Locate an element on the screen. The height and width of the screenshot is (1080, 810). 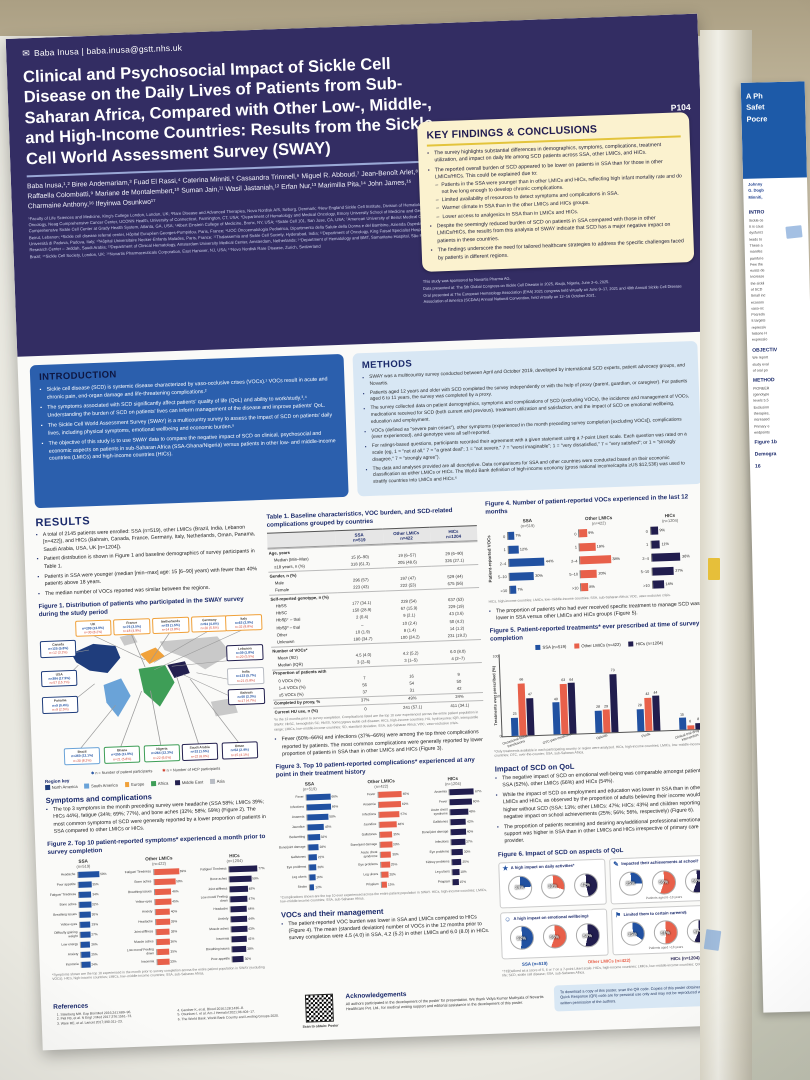
bar-track: 57% is located at coordinates (396, 814).